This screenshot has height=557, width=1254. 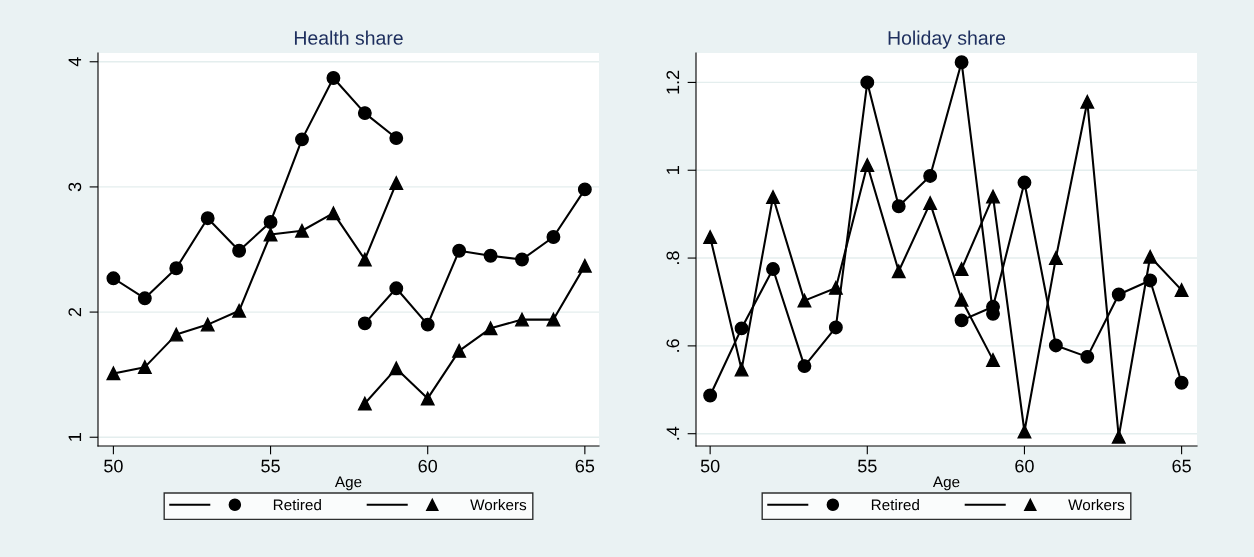 What do you see at coordinates (947, 39) in the screenshot?
I see `chart-title: Holiday share` at bounding box center [947, 39].